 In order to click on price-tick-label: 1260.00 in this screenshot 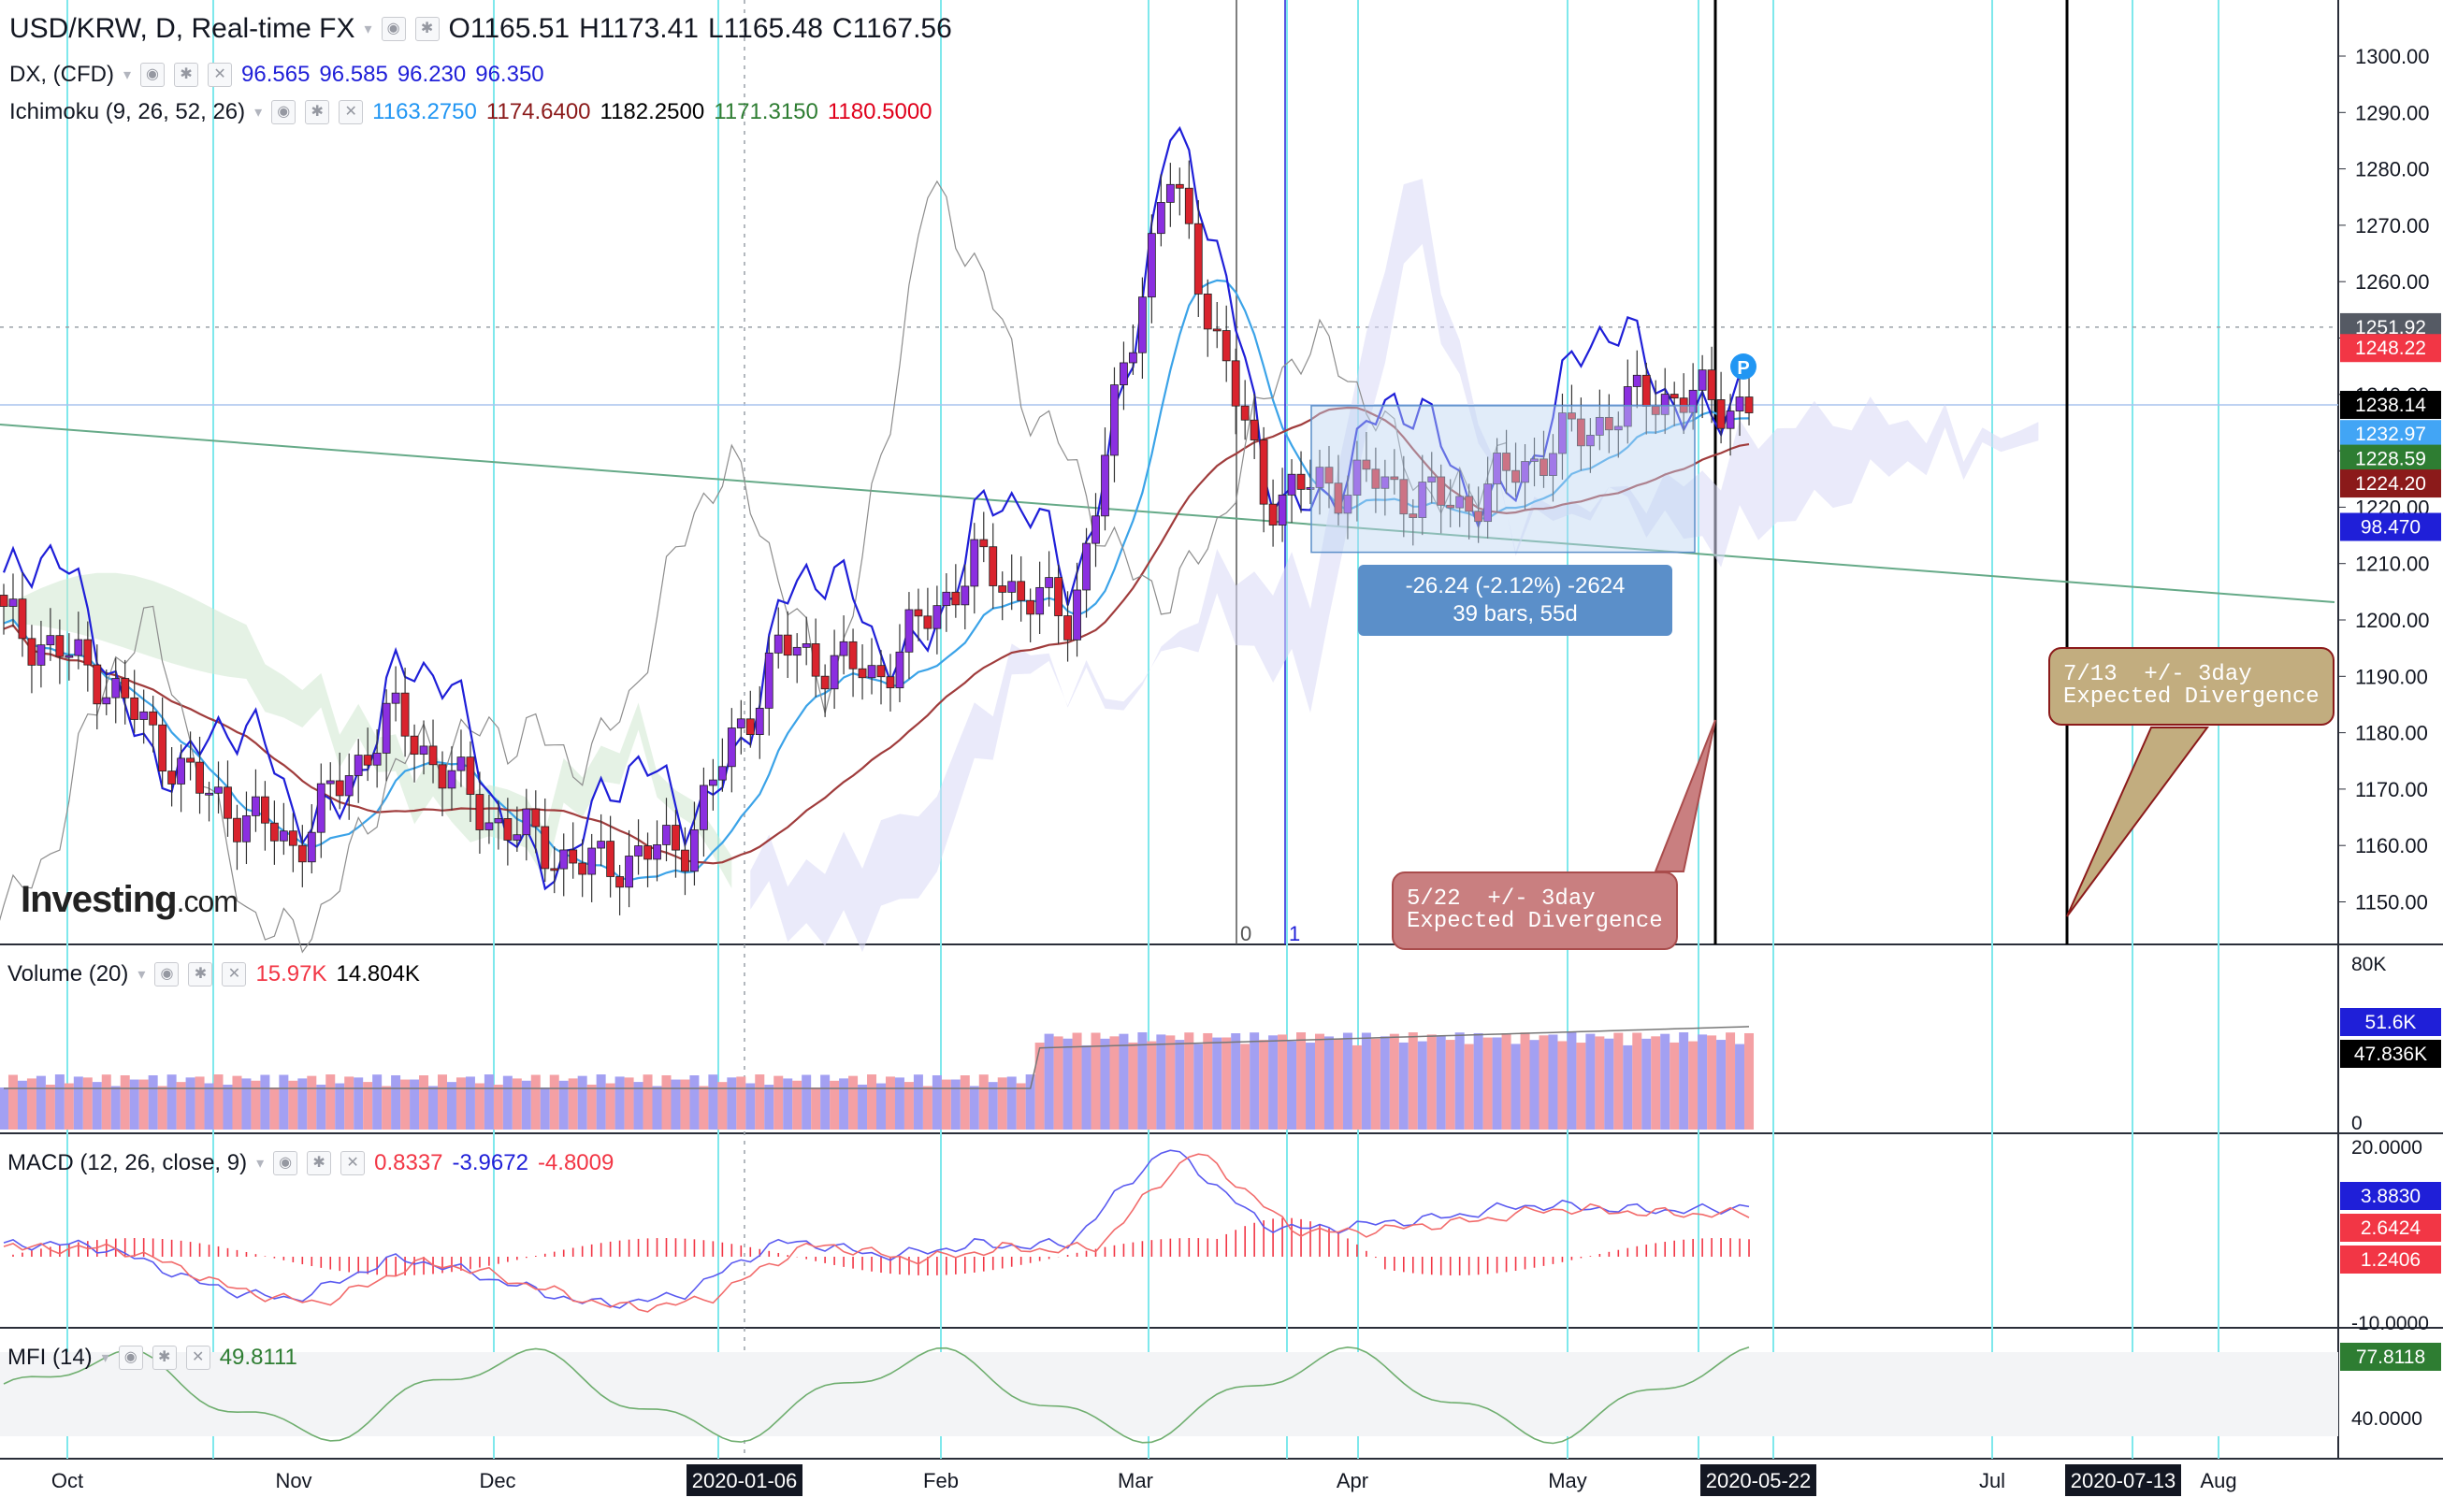, I will do `click(2393, 282)`.